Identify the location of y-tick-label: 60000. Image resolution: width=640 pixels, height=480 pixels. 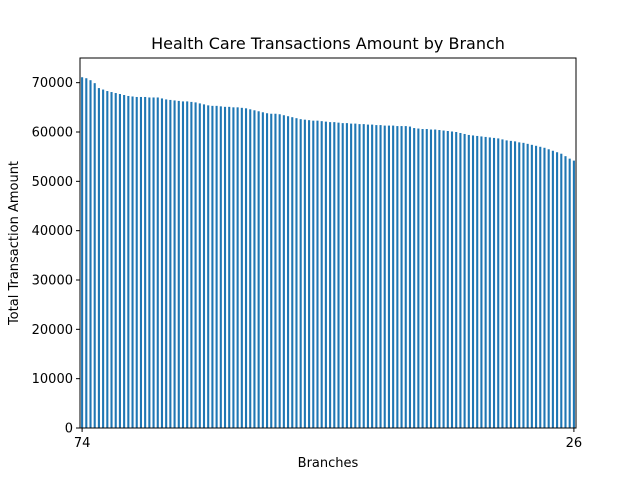
(52, 133).